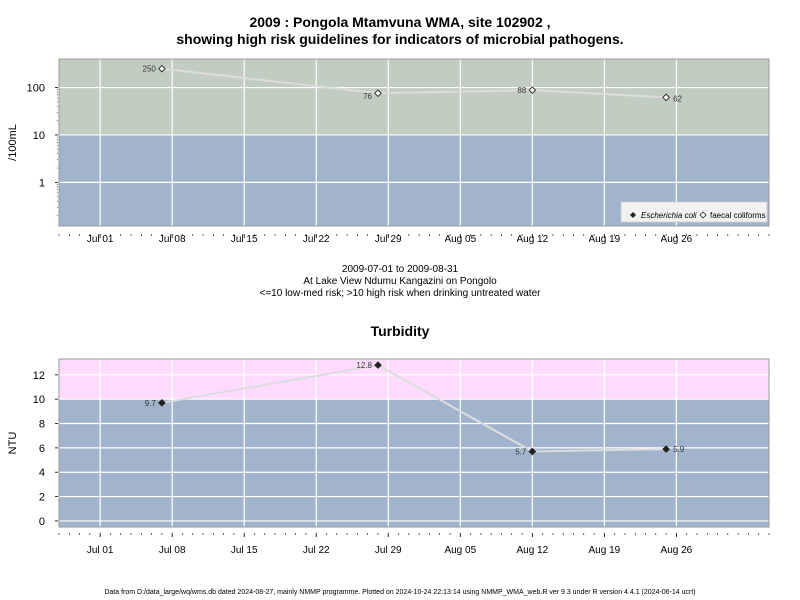 The height and width of the screenshot is (600, 800). What do you see at coordinates (460, 550) in the screenshot?
I see `turbidity-x-tick-label-5: Aug 05` at bounding box center [460, 550].